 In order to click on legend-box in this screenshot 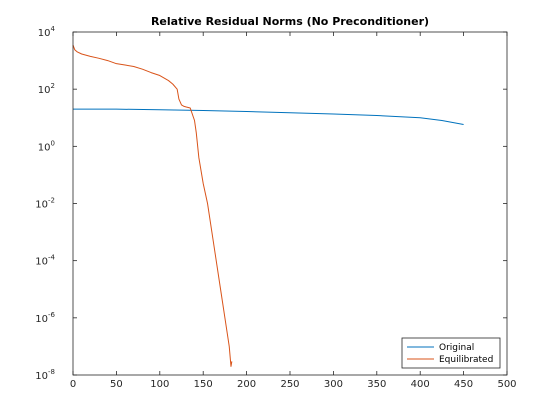, I will do `click(451, 353)`.